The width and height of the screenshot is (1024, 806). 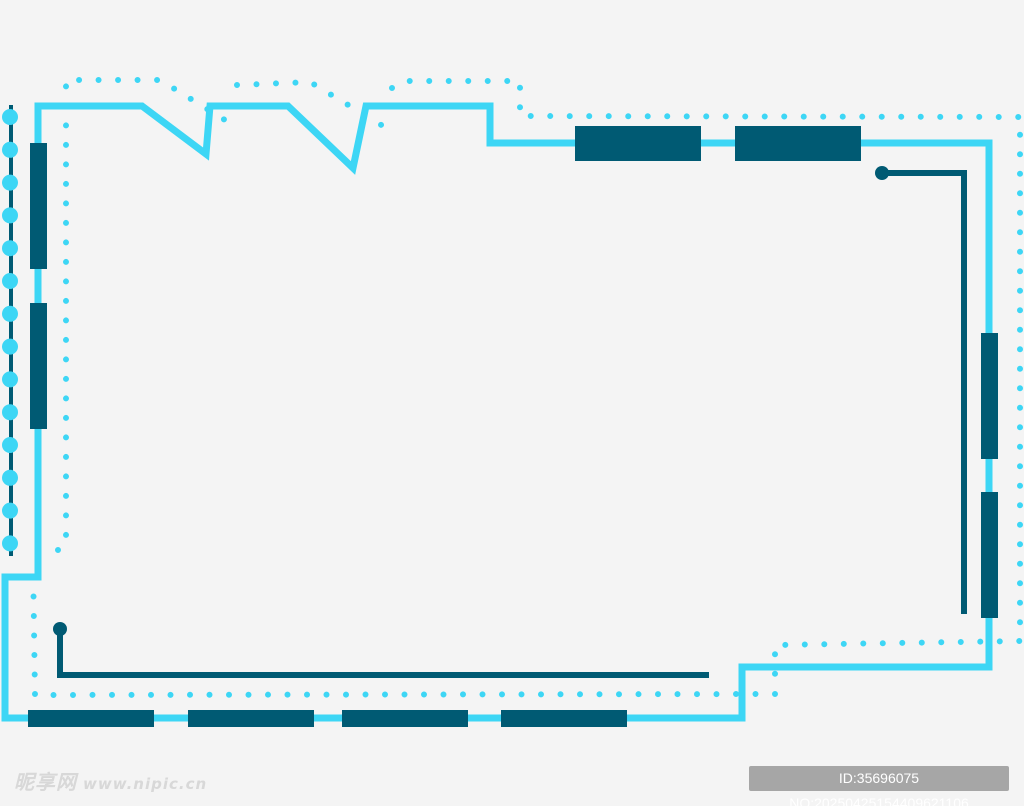 I want to click on watermark-logo-text: 昵享网, so click(x=45, y=782).